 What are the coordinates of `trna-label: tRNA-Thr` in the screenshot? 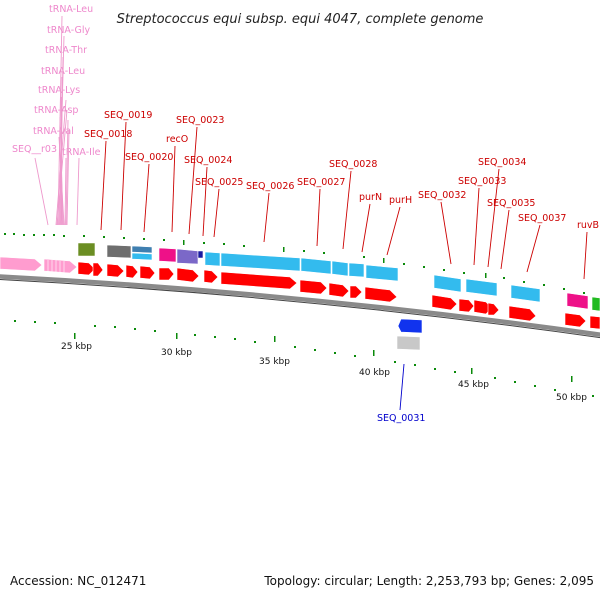 It's located at (66, 50).